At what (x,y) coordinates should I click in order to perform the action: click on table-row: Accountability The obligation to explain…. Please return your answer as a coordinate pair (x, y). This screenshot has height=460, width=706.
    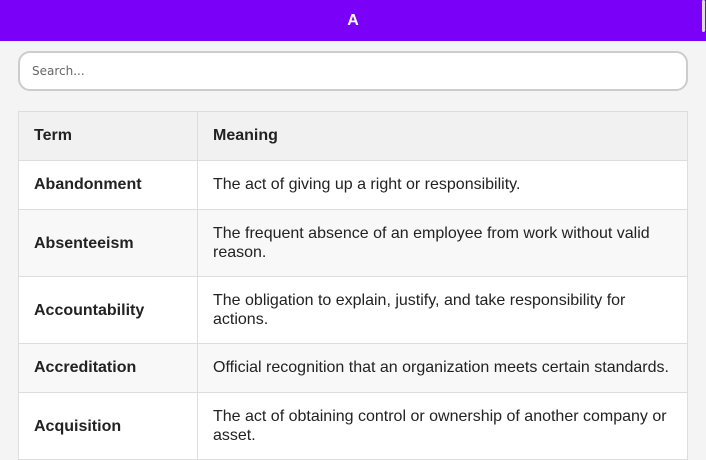
    Looking at the image, I should click on (353, 310).